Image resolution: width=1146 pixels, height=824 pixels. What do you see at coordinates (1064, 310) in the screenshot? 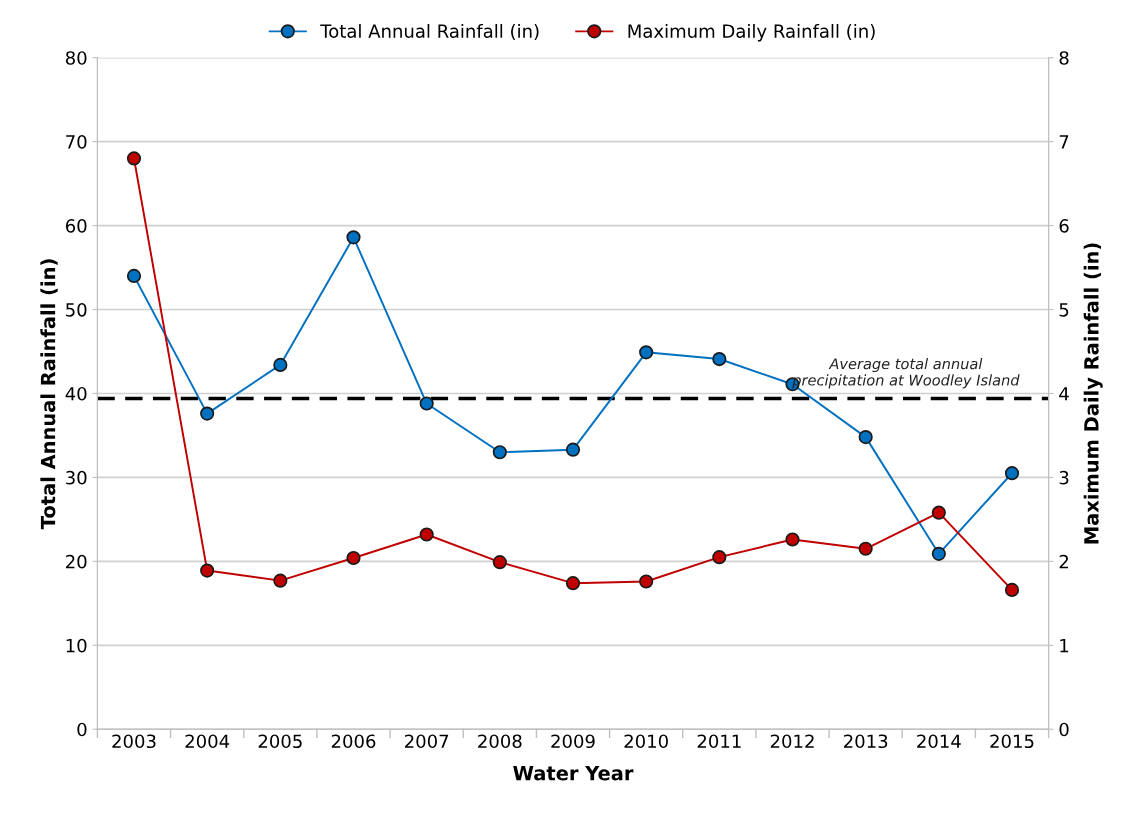
I see `y2-tick-label: 5` at bounding box center [1064, 310].